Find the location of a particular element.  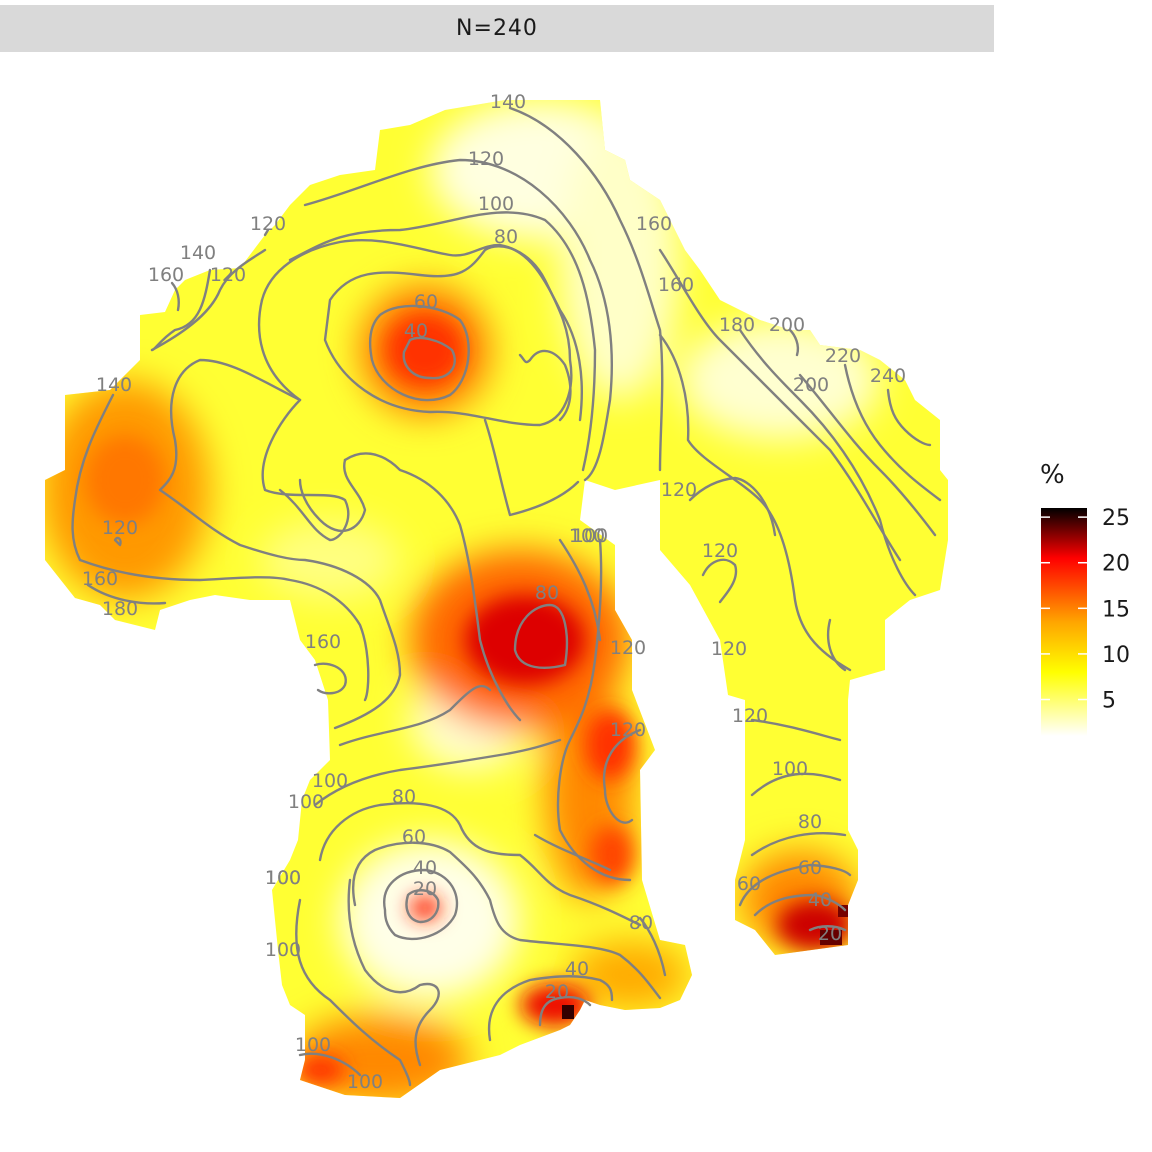

facet-label: N=240 is located at coordinates (497, 28).